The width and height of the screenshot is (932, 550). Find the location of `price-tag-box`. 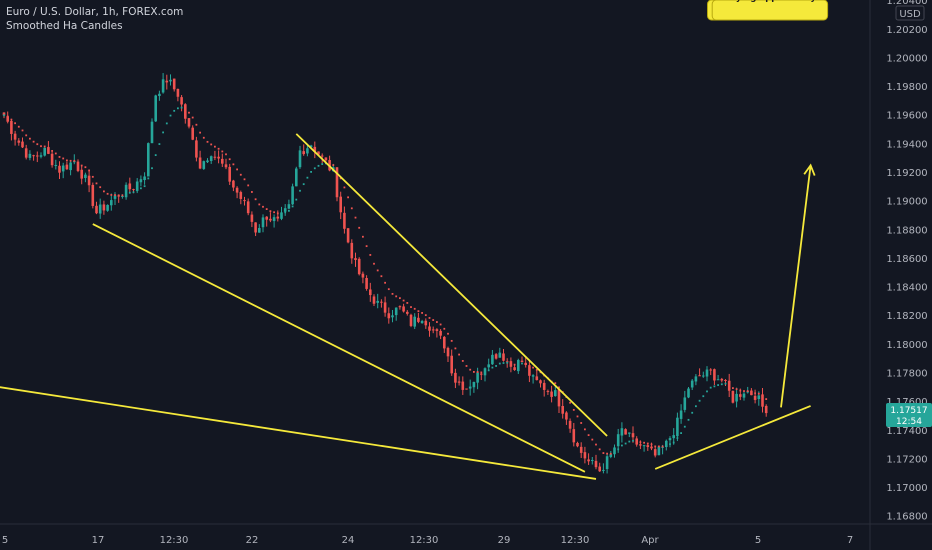

price-tag-box is located at coordinates (909, 415).